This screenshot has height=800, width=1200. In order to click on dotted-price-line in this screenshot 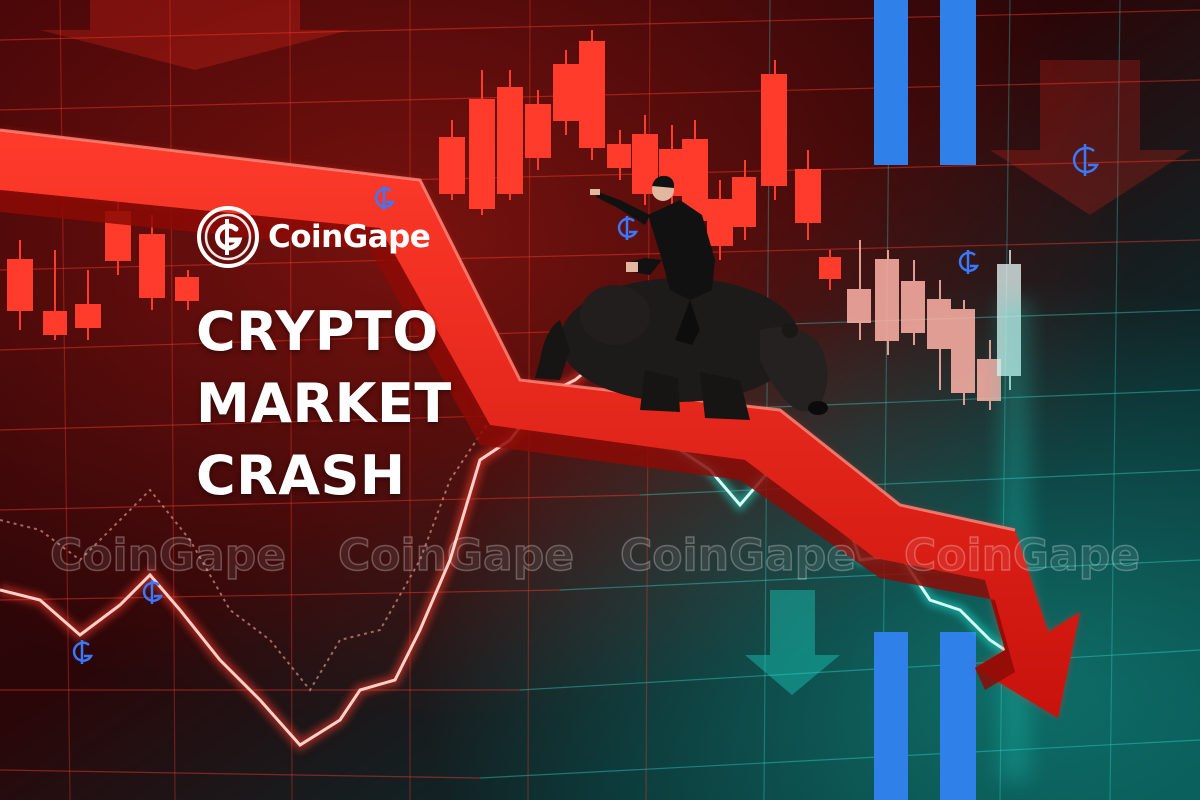, I will do `click(245, 555)`.